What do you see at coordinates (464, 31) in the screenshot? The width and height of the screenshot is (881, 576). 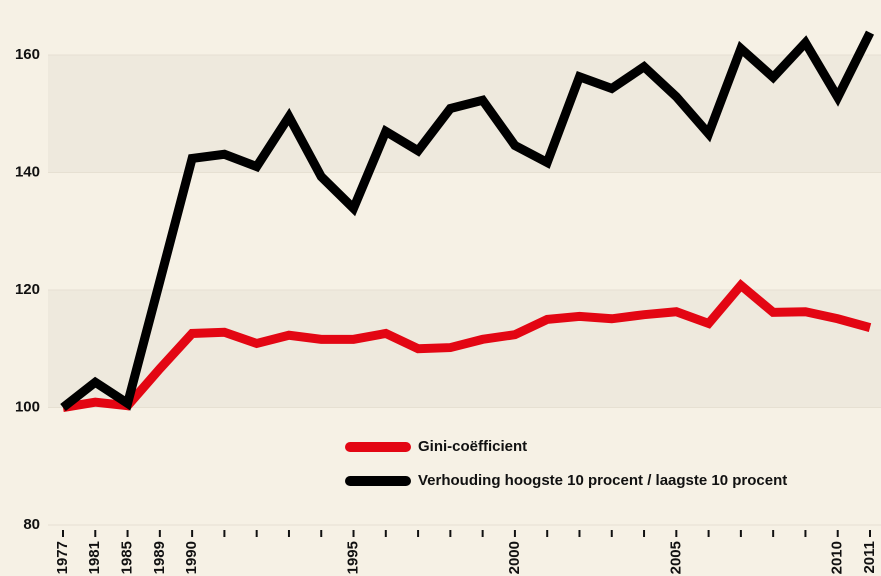 I see `grid-band` at bounding box center [464, 31].